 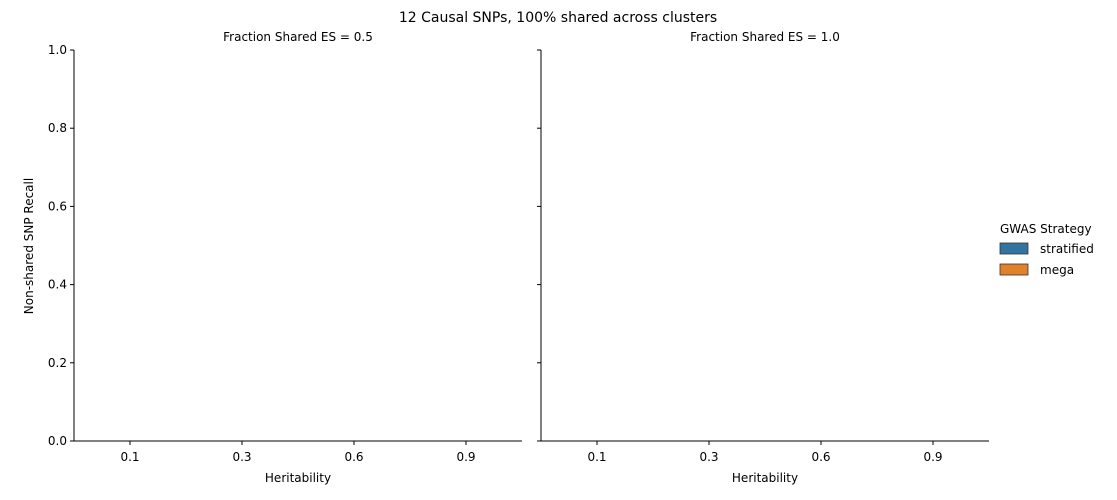 What do you see at coordinates (29, 246) in the screenshot?
I see `y-axis-label: Non-shared SNP Recall` at bounding box center [29, 246].